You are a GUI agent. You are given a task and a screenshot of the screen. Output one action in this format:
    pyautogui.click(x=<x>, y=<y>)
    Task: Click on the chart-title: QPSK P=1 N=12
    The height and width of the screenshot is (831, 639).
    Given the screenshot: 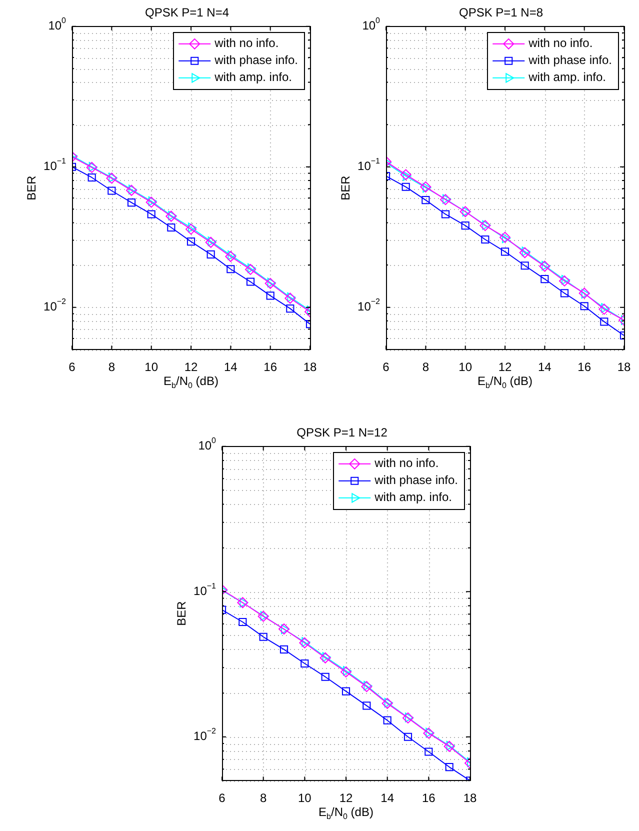 What is the action you would take?
    pyautogui.click(x=342, y=433)
    